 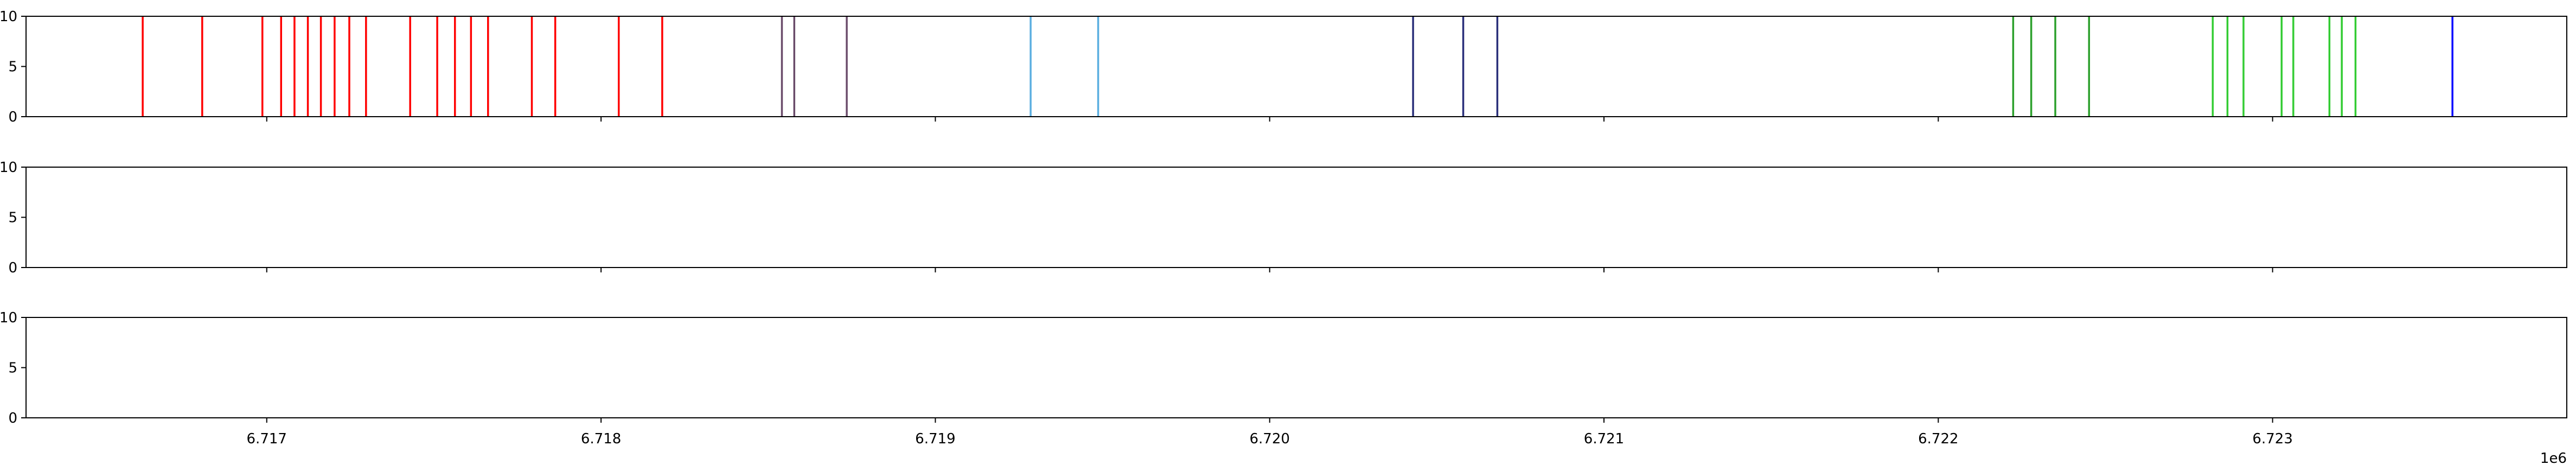 What do you see at coordinates (2272, 439) in the screenshot?
I see `x-tick-label: 6.723` at bounding box center [2272, 439].